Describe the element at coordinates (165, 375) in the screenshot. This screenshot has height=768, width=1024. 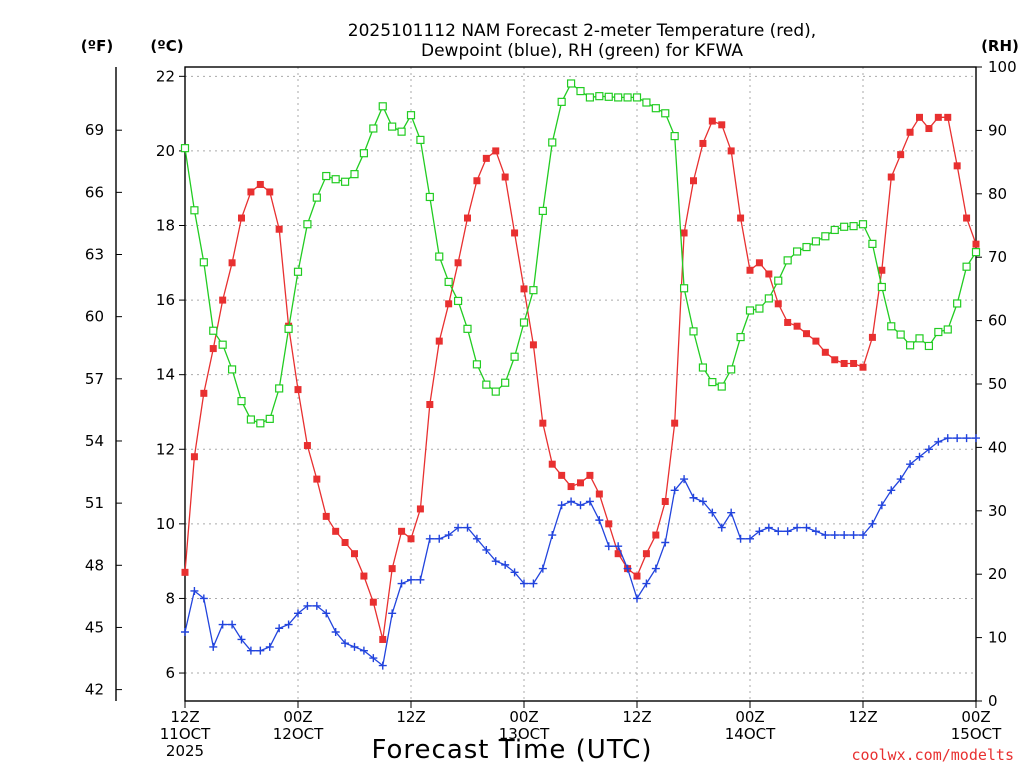
I see `celsius-tick-label: 14` at that location.